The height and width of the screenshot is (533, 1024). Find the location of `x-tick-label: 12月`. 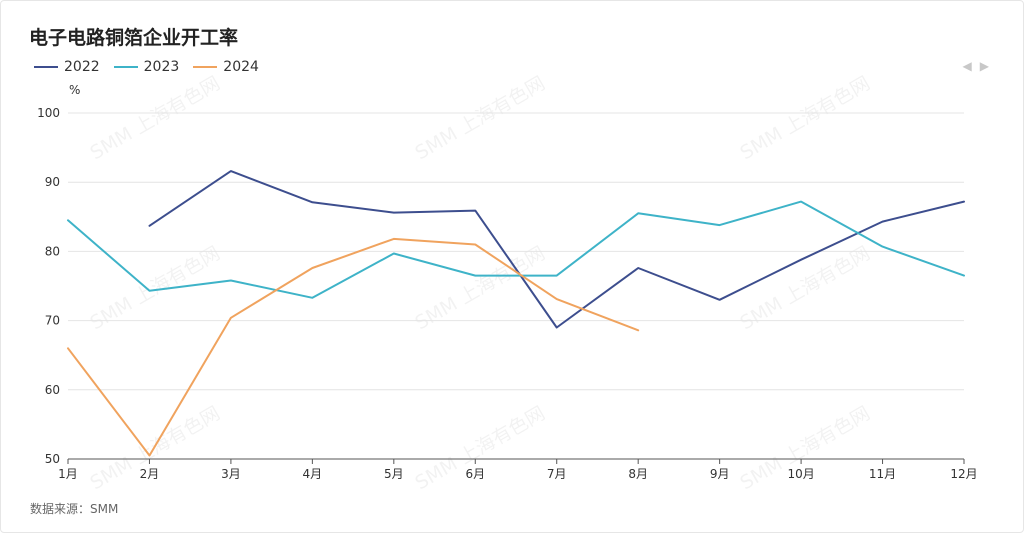

x-tick-label: 12月 is located at coordinates (963, 474).